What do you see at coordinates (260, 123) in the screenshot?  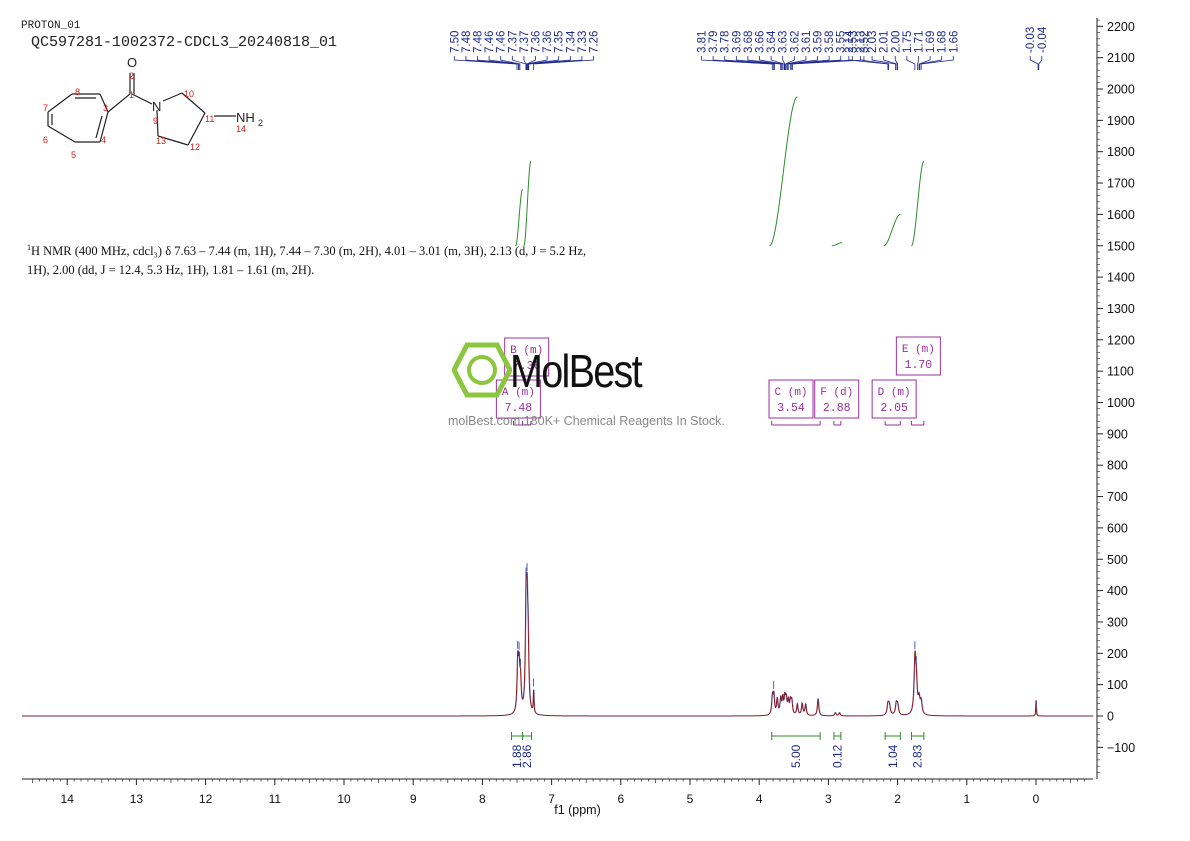 I see `amine-subscript: 2` at bounding box center [260, 123].